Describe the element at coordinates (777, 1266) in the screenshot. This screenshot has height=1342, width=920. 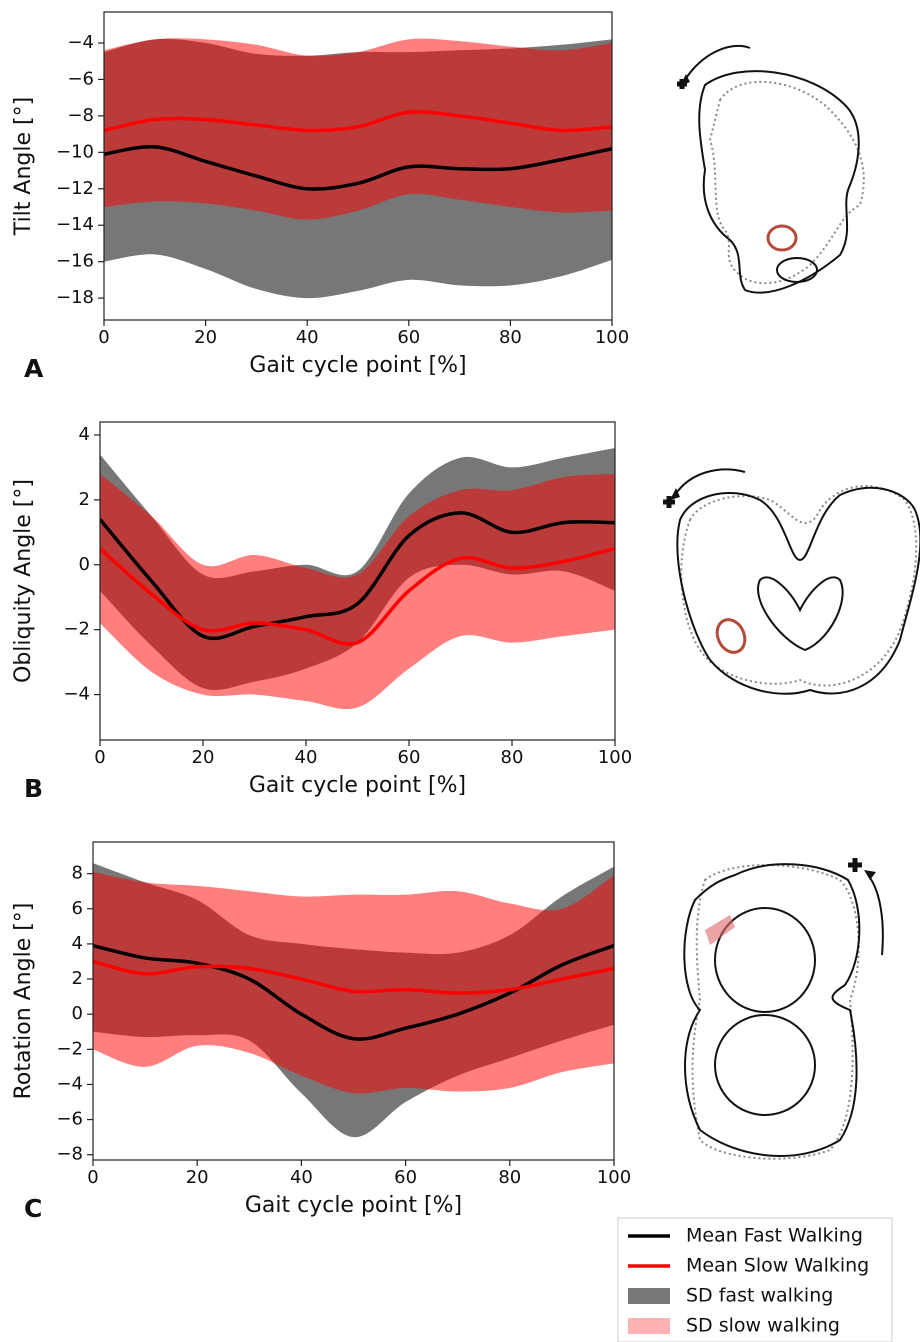
I see `legend-label: Mean Slow Walking` at that location.